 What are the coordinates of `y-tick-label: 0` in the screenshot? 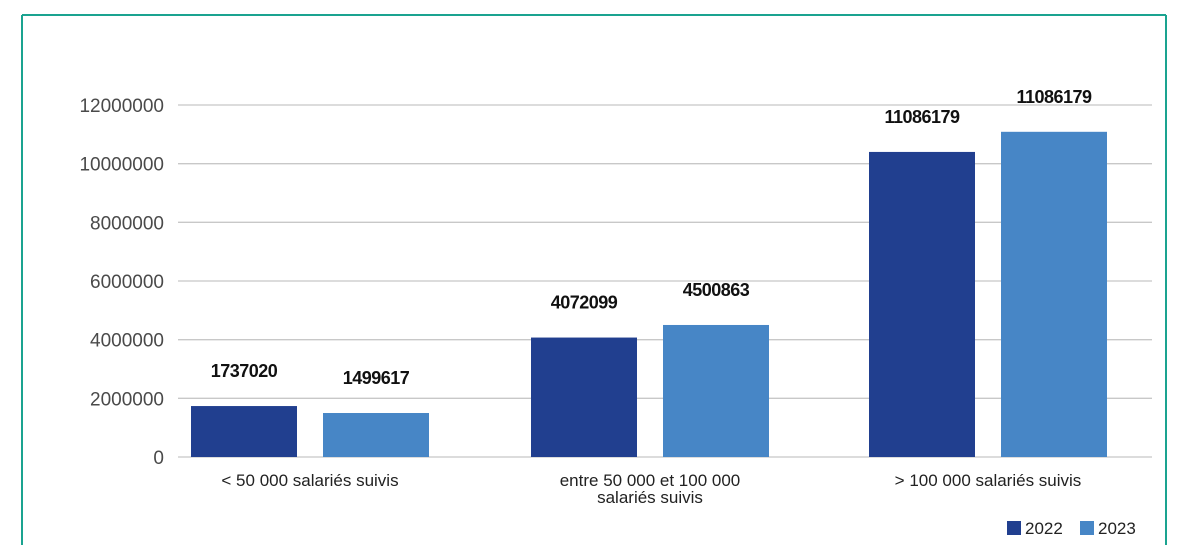 It's located at (158, 458).